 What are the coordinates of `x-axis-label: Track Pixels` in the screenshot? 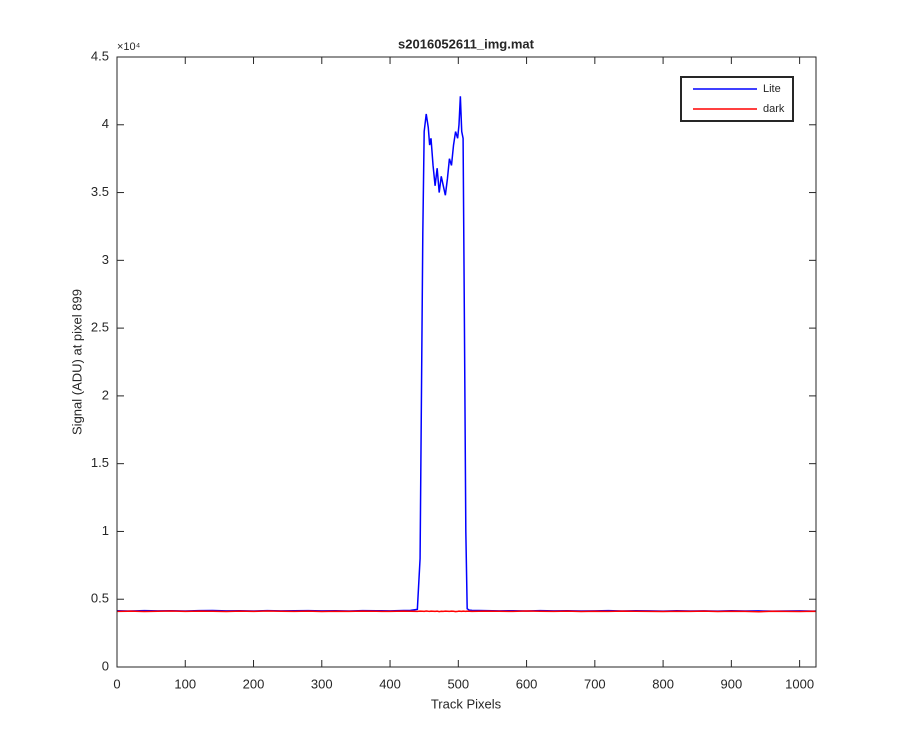 It's located at (466, 703).